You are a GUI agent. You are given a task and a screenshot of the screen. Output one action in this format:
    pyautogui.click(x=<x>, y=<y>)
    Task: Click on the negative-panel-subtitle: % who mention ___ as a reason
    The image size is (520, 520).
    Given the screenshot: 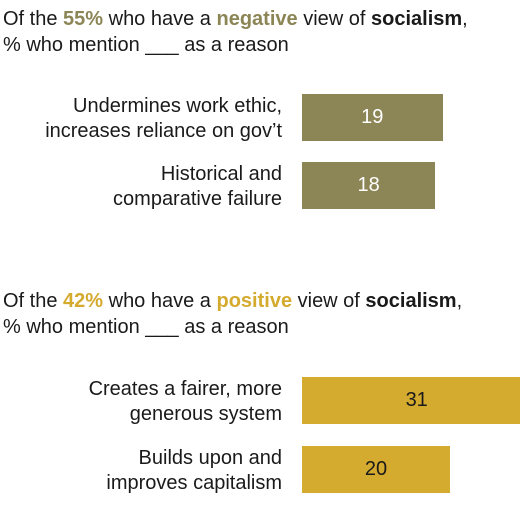 What is the action you would take?
    pyautogui.click(x=146, y=45)
    